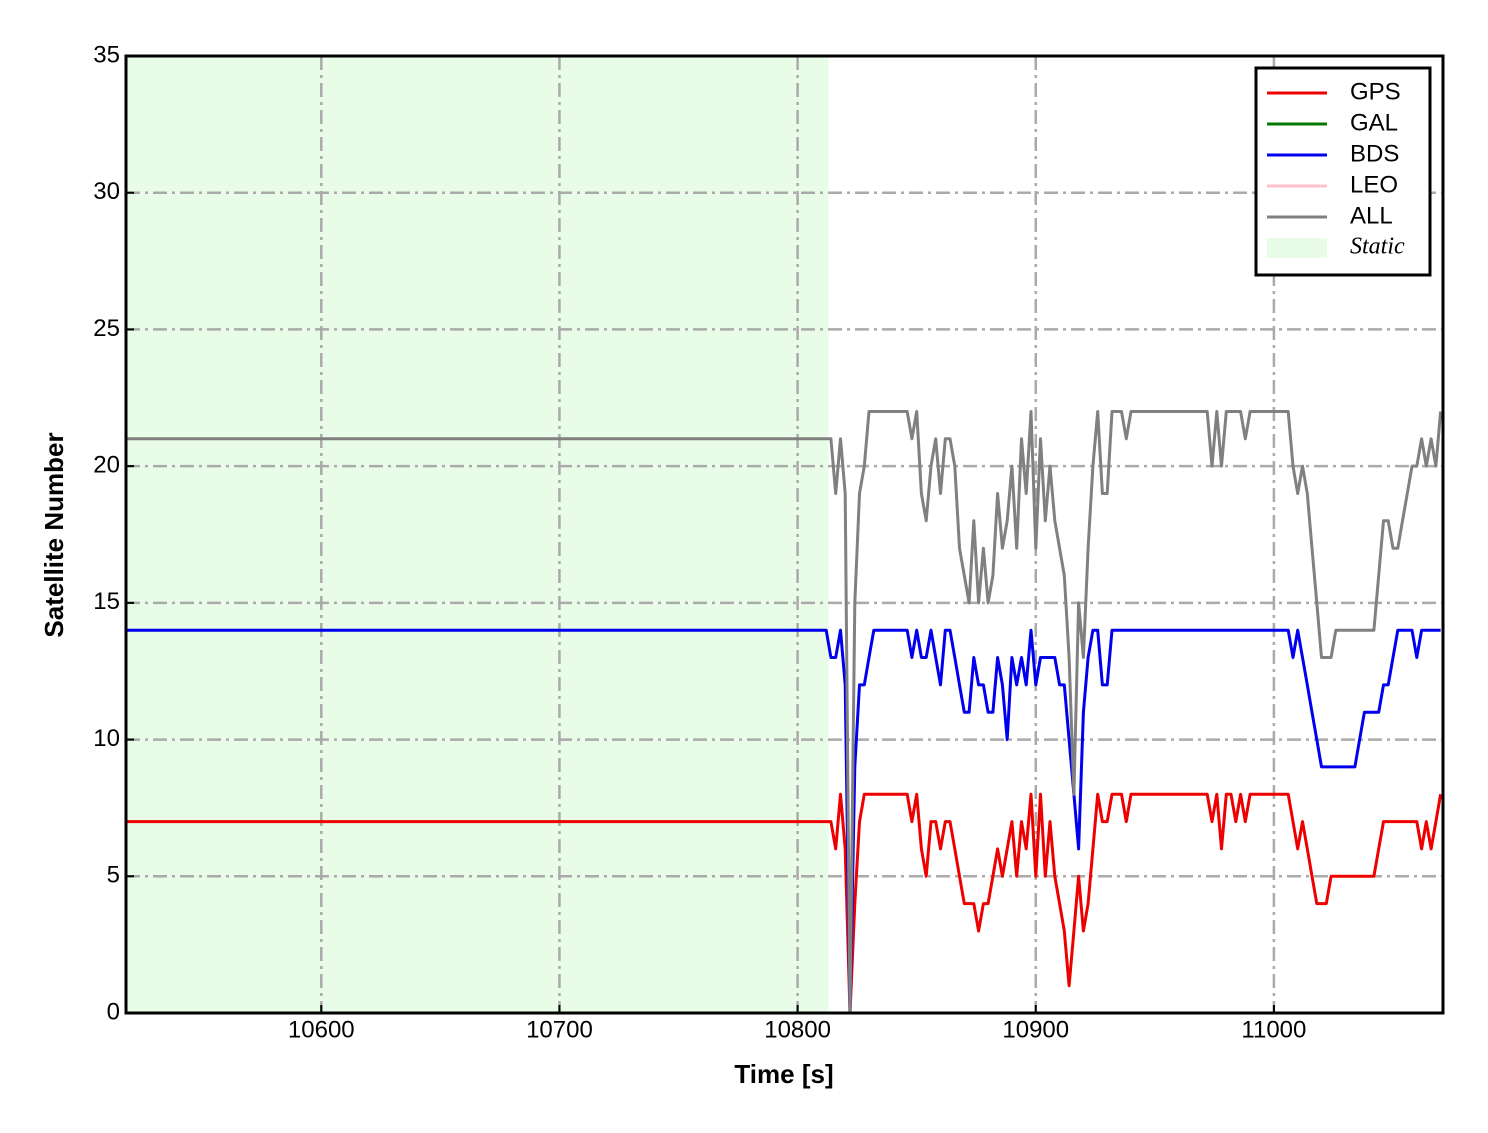  I want to click on y-tick-label: 0, so click(113, 1011).